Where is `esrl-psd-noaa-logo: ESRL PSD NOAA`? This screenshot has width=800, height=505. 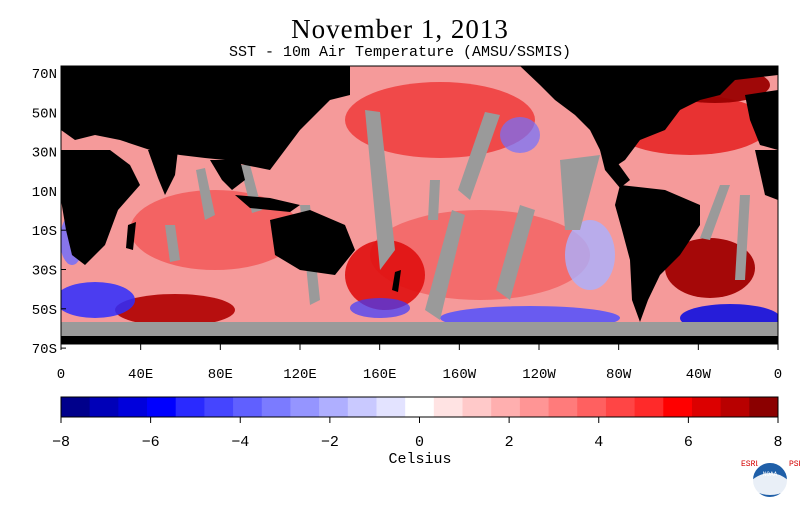
esrl-psd-noaa-logo: ESRL PSD NOAA is located at coordinates (769, 478).